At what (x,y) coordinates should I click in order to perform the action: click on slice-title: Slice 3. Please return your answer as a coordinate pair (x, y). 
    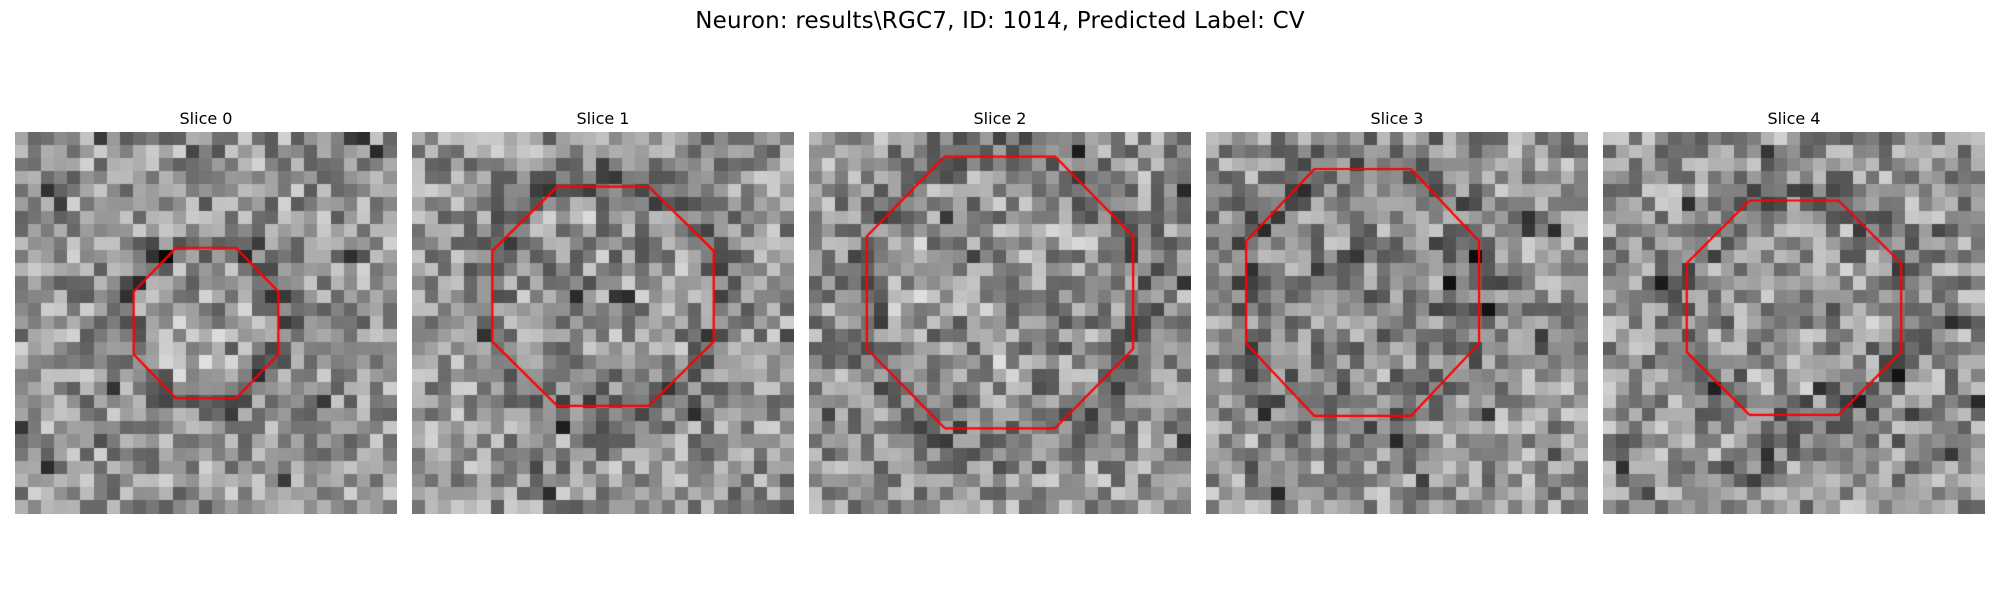
    Looking at the image, I should click on (1397, 118).